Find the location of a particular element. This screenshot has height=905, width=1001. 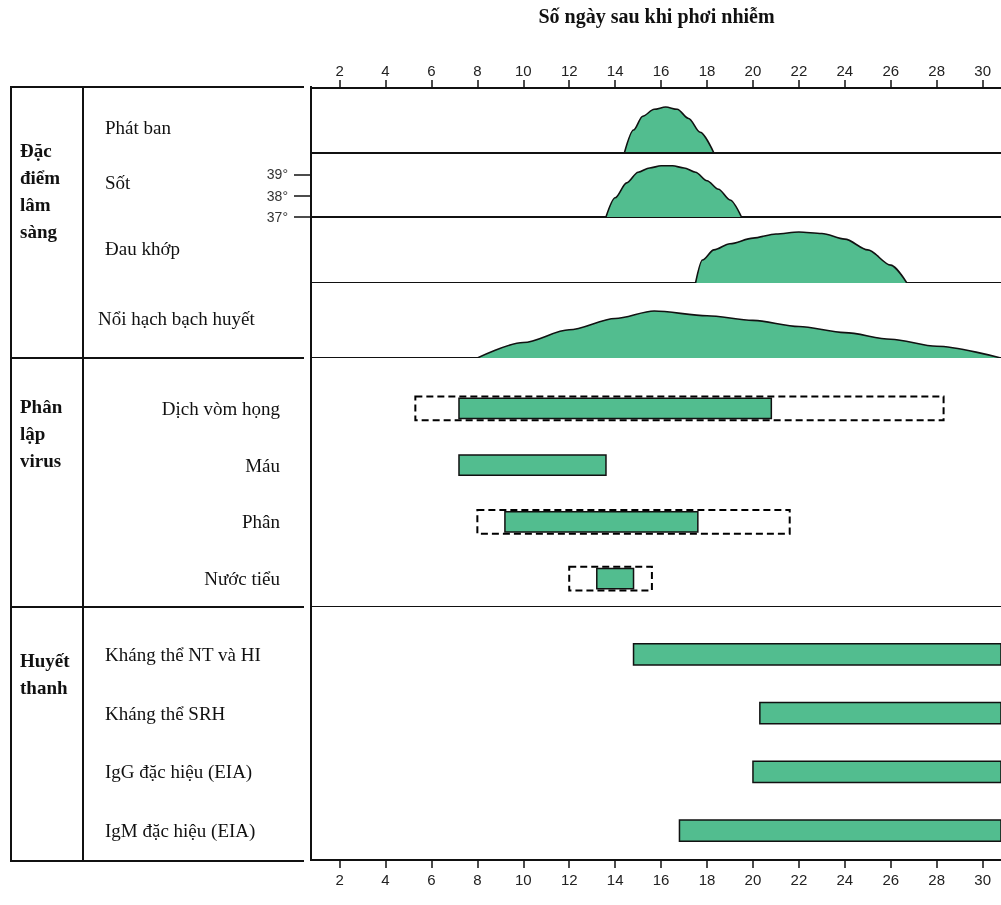

y-axis-title: Đau khớp is located at coordinates (142, 249).